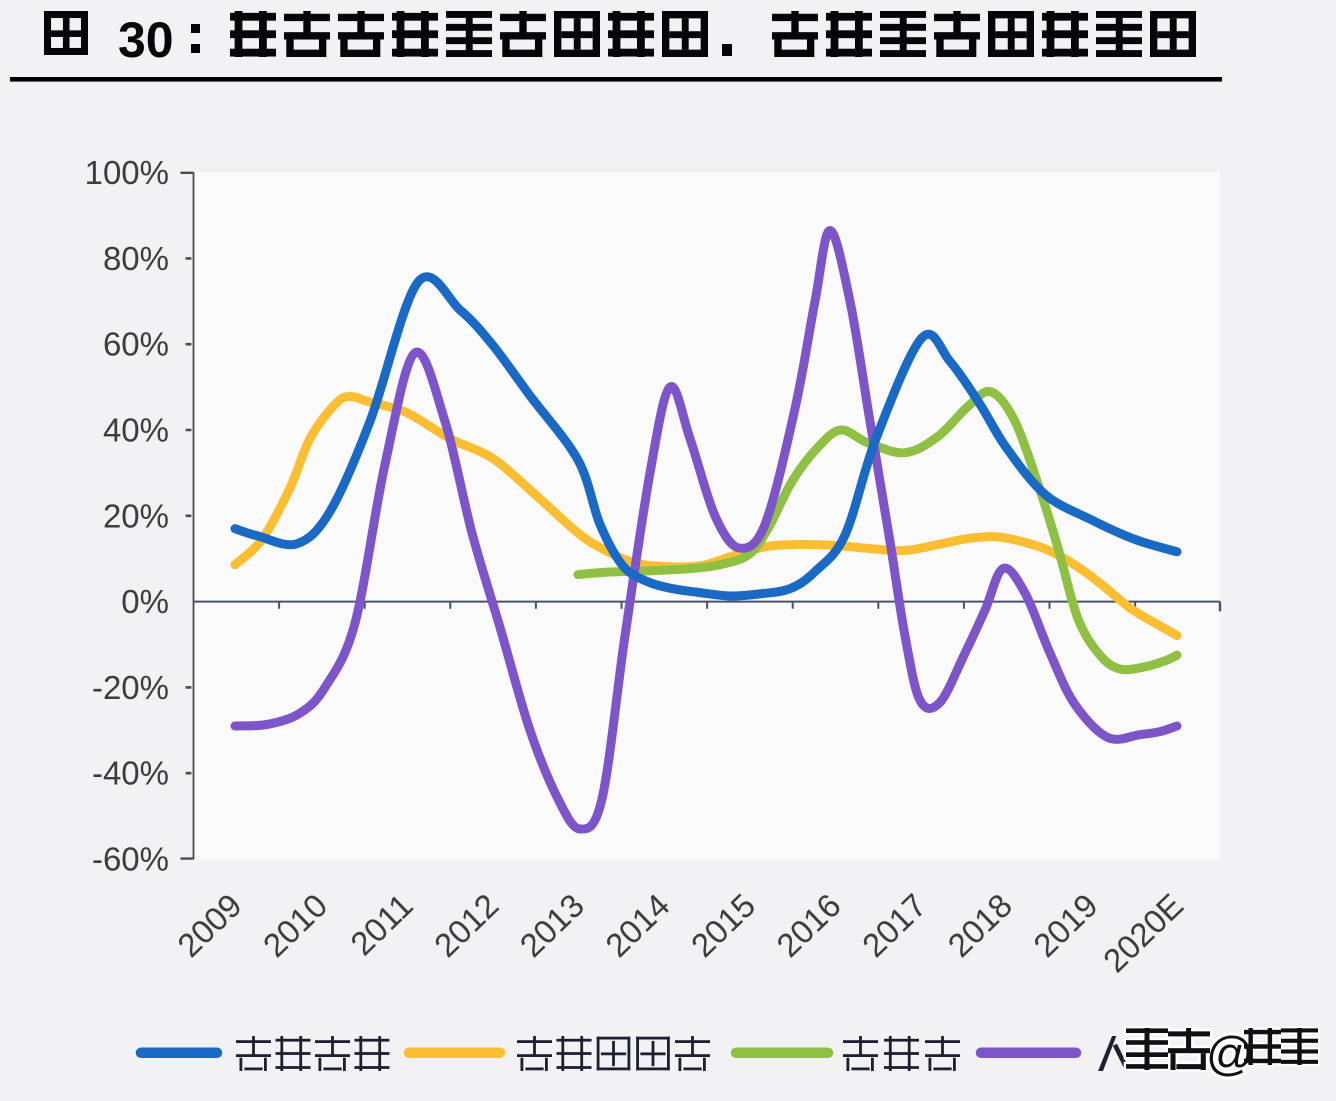  I want to click on svg-text: 40%, so click(136, 430).